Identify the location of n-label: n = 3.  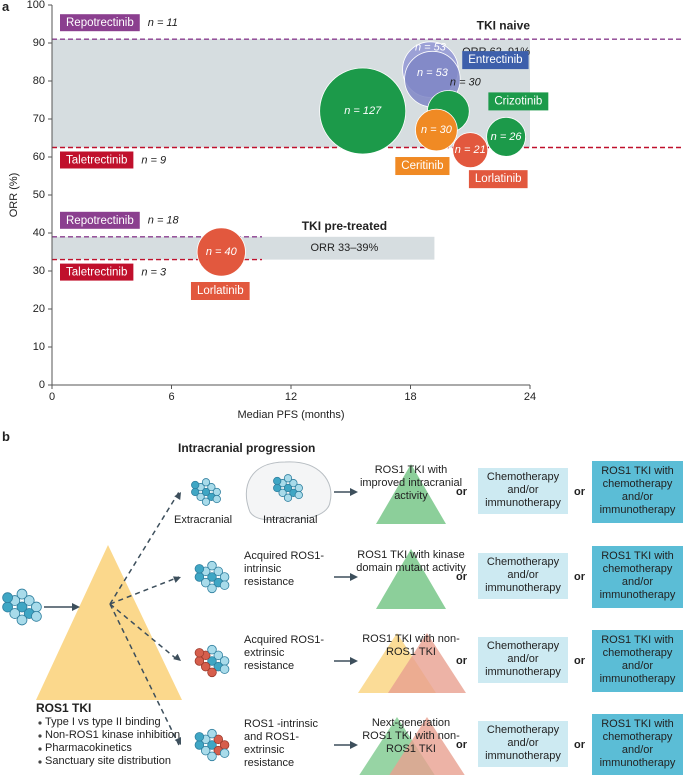
(154, 273).